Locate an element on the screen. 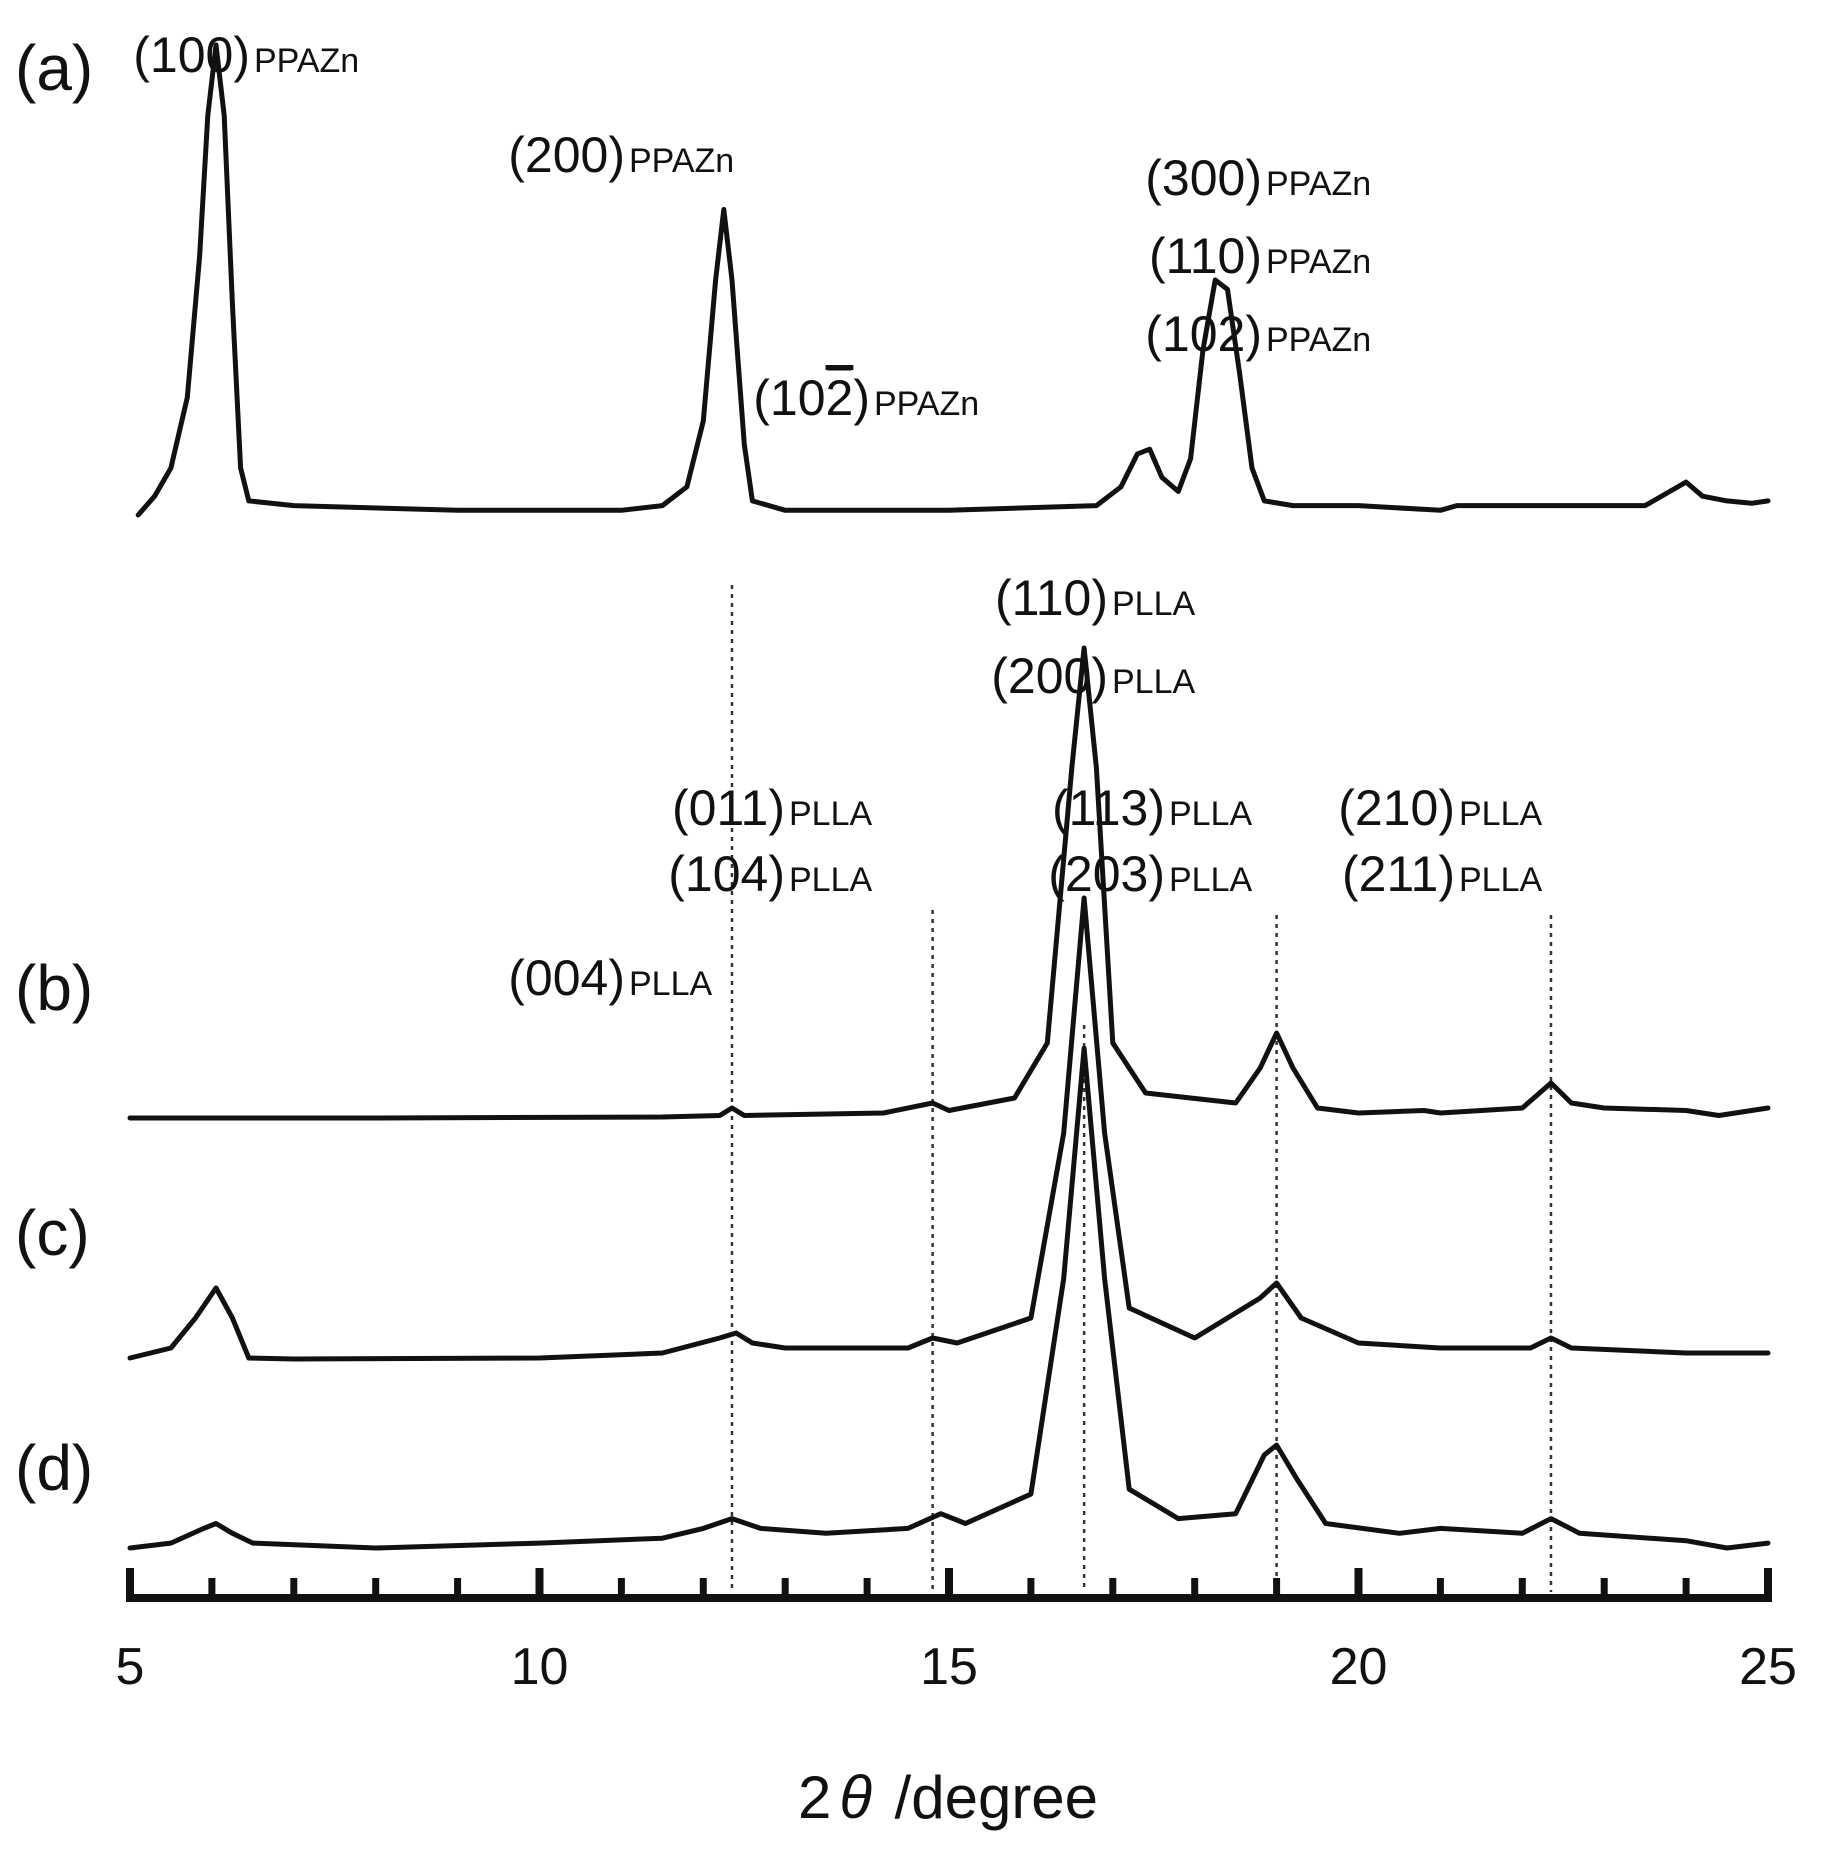  peak-label: (211) is located at coordinates (1398, 874).